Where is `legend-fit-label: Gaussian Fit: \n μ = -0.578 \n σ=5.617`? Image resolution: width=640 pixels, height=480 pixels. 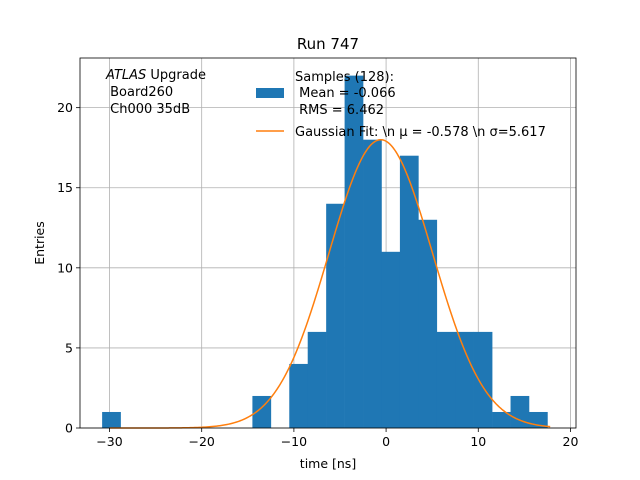
legend-fit-label: Gaussian Fit: \n μ = -0.578 \n σ=5.617 is located at coordinates (420, 132).